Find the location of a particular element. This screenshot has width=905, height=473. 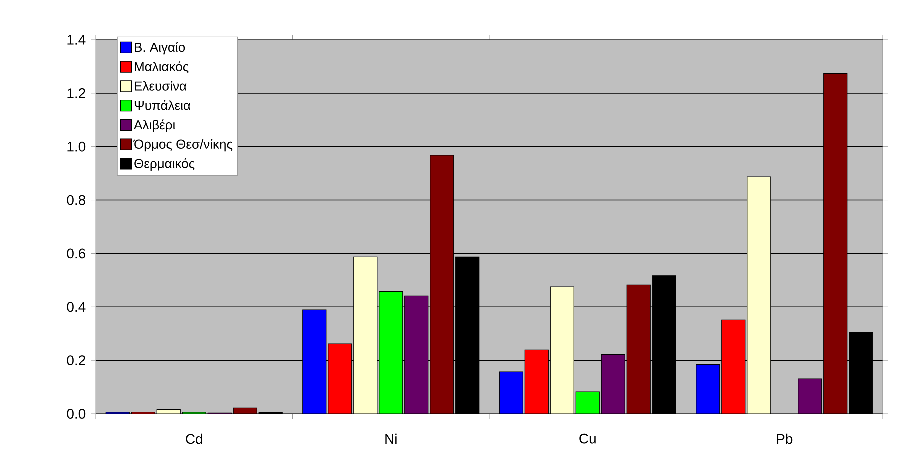

legend-label: Μαλιακός is located at coordinates (162, 68).